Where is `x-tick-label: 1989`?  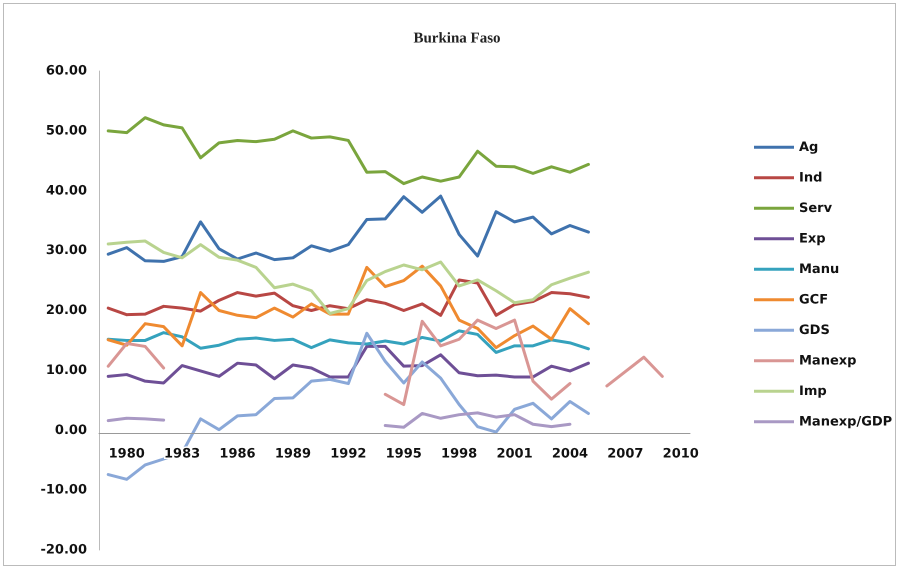 x-tick-label: 1989 is located at coordinates (293, 454).